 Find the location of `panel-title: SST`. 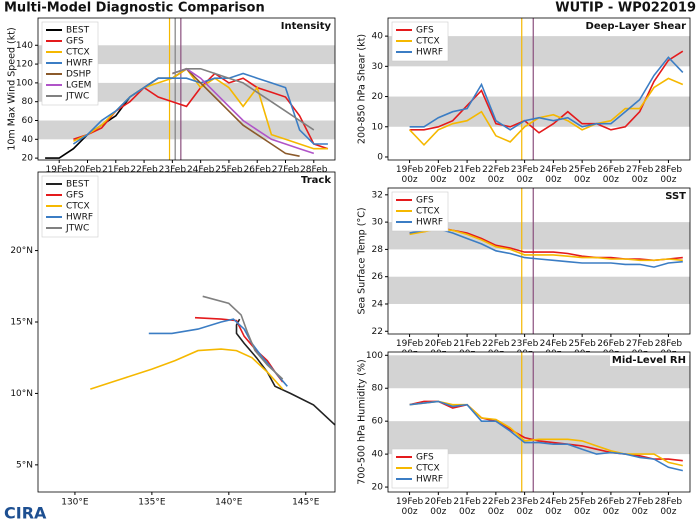

panel-title: SST is located at coordinates (675, 196).